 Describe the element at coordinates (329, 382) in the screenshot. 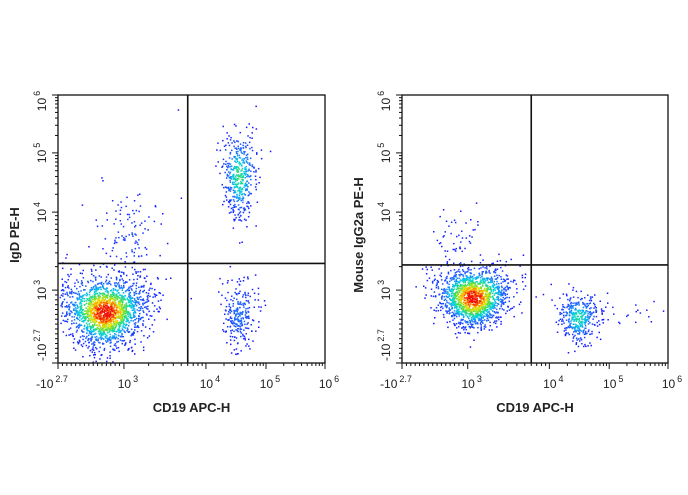

I see `x-tick-label: 10 6` at that location.